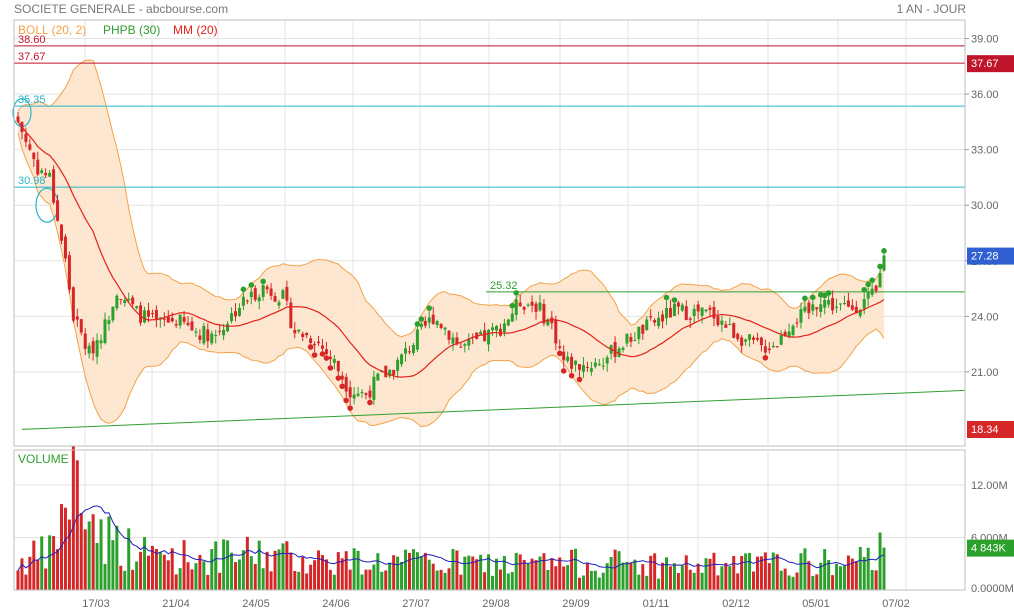 The width and height of the screenshot is (1014, 614). I want to click on date-tick-label: 27/07, so click(416, 604).